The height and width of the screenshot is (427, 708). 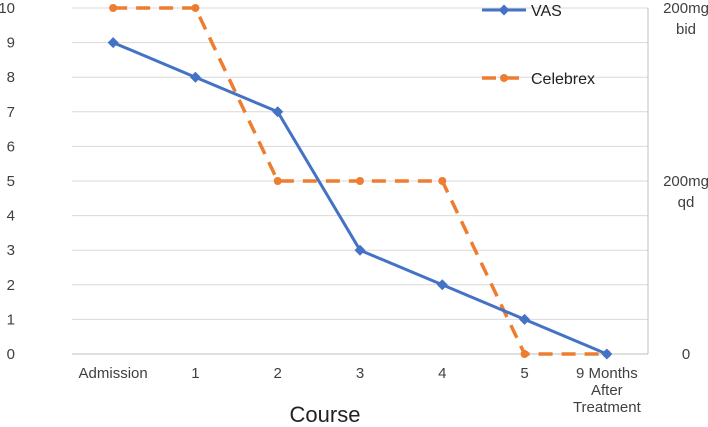 I want to click on legend-label-celebrex: Celebrex, so click(x=563, y=79).